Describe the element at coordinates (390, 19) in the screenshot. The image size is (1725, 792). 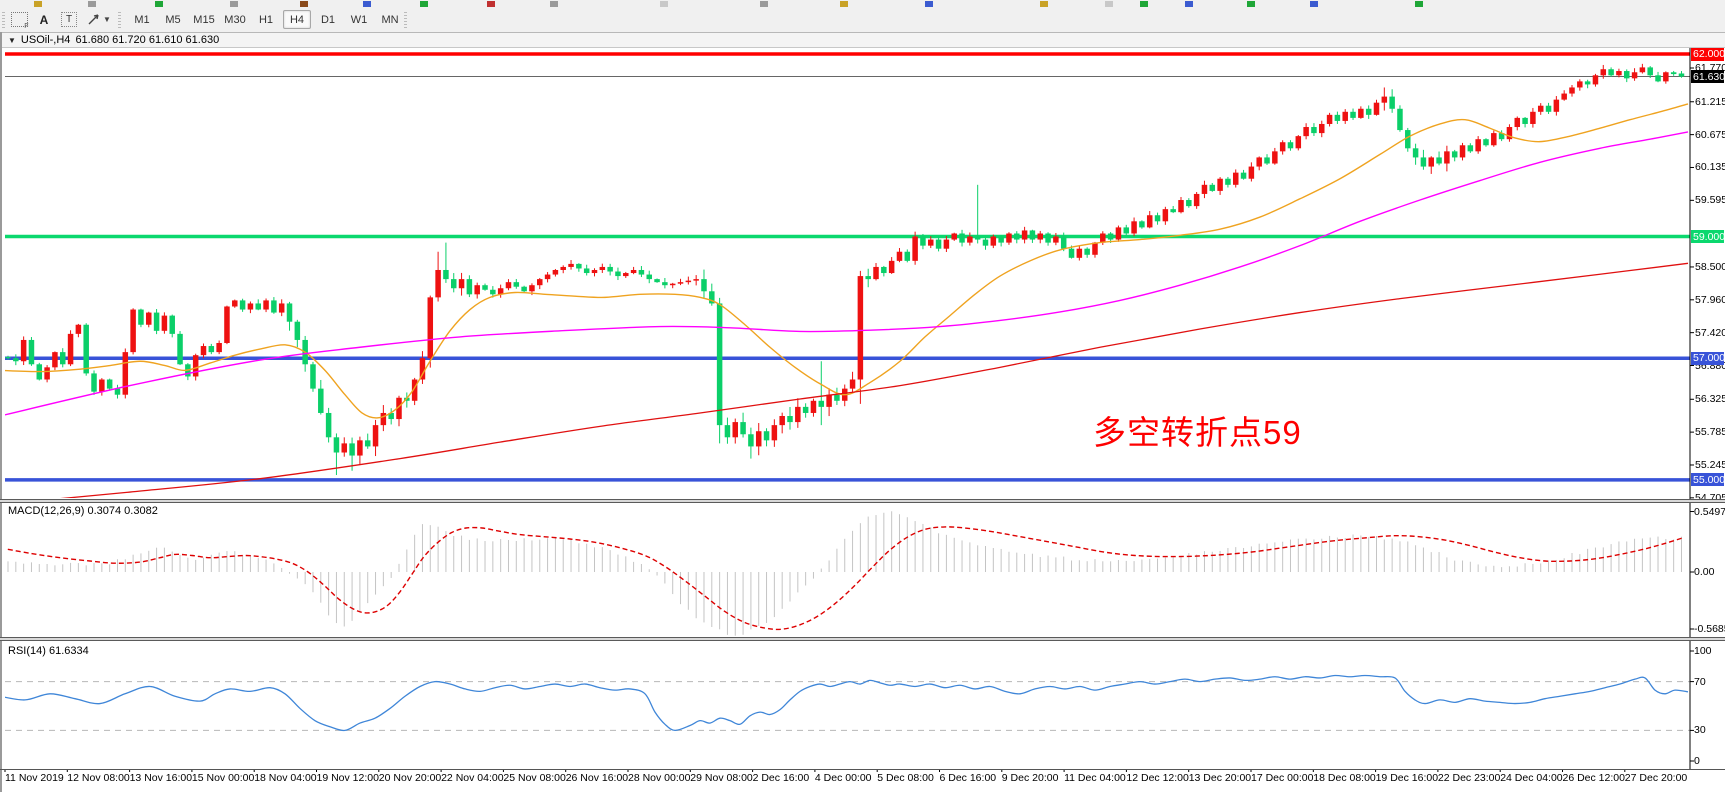
I see `timeframe-button-MN: MN` at that location.